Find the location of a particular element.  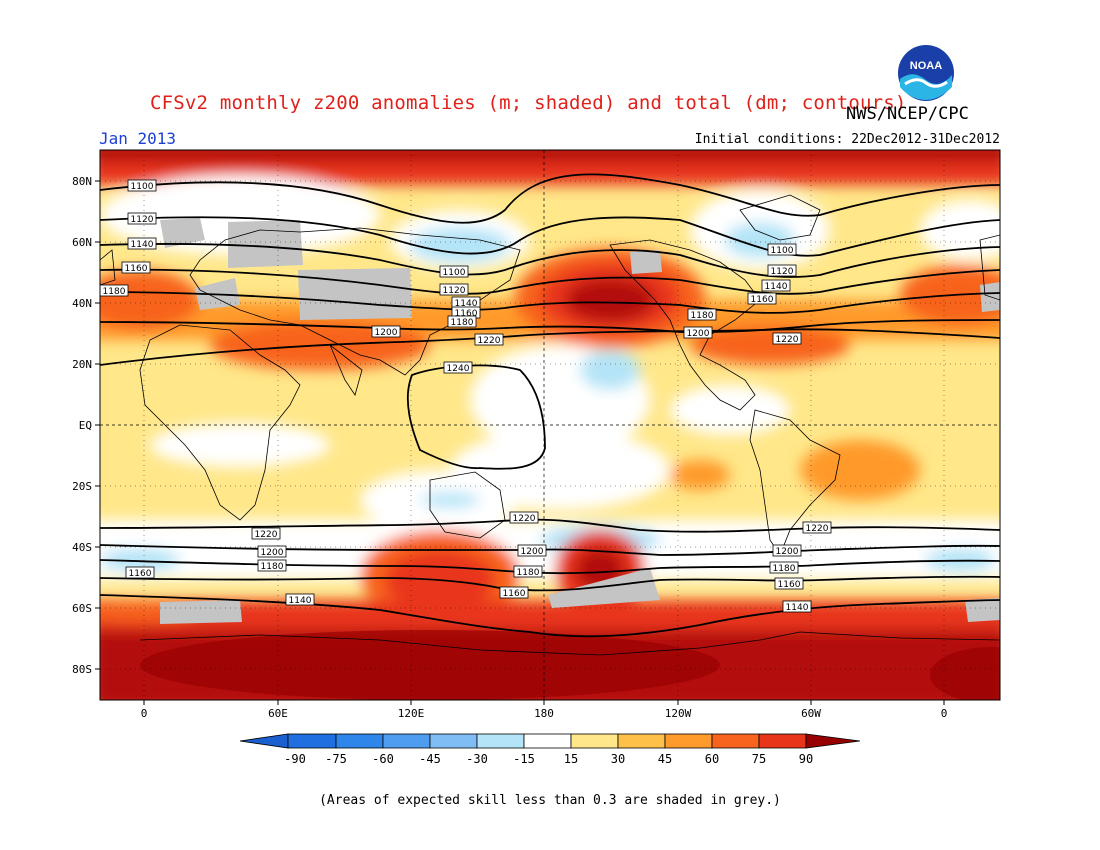

initial-conditions-label: Initial conditions: 22Dec2012-31Dec2012 is located at coordinates (847, 139).